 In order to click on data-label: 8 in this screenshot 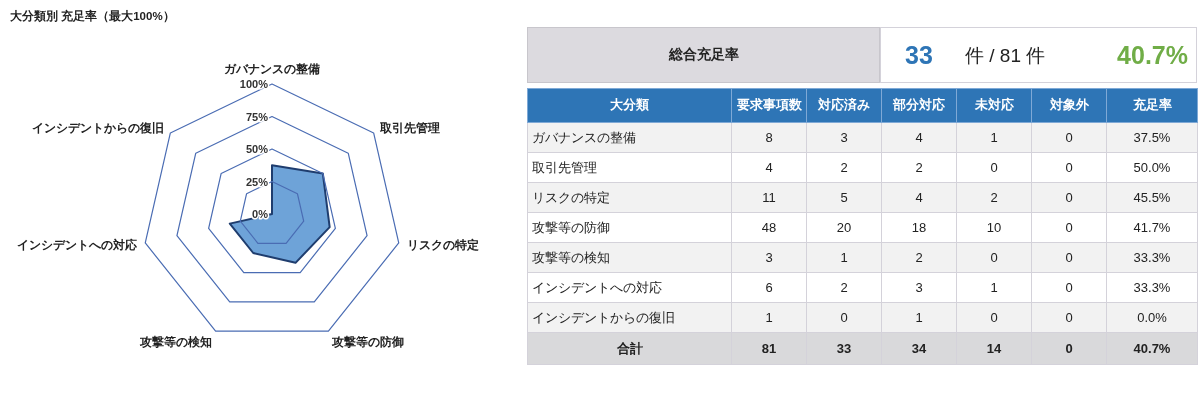, I will do `click(769, 137)`.